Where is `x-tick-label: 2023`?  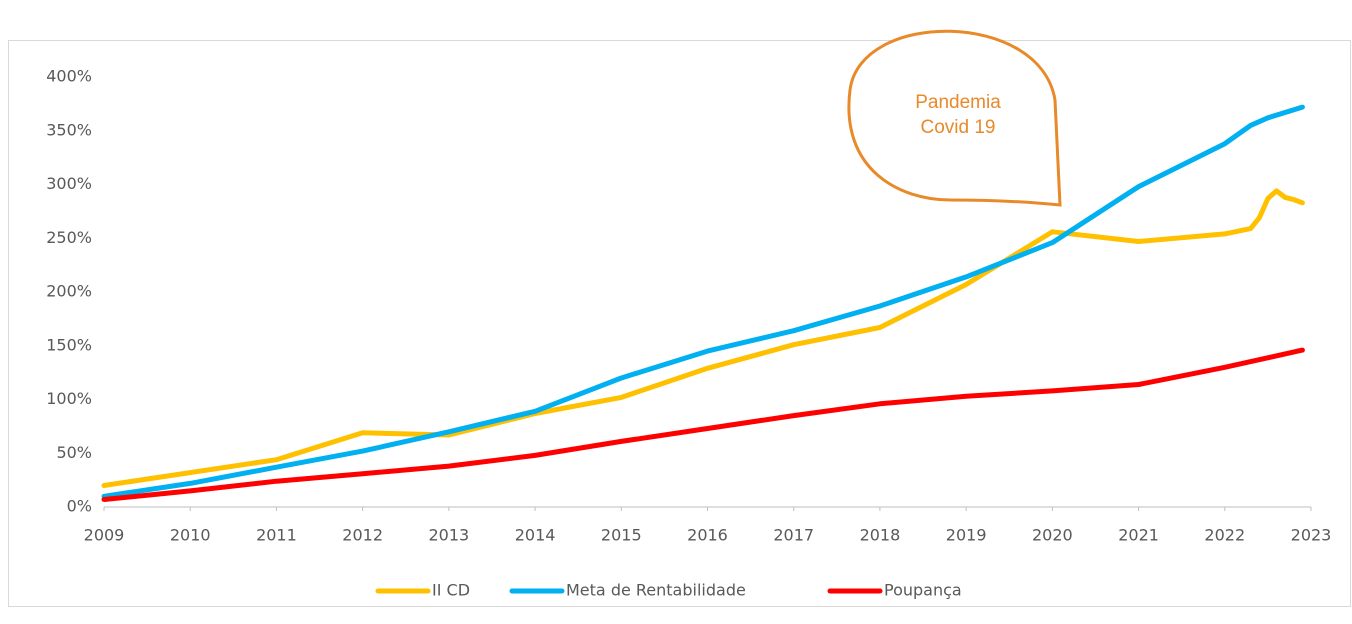 x-tick-label: 2023 is located at coordinates (1311, 535).